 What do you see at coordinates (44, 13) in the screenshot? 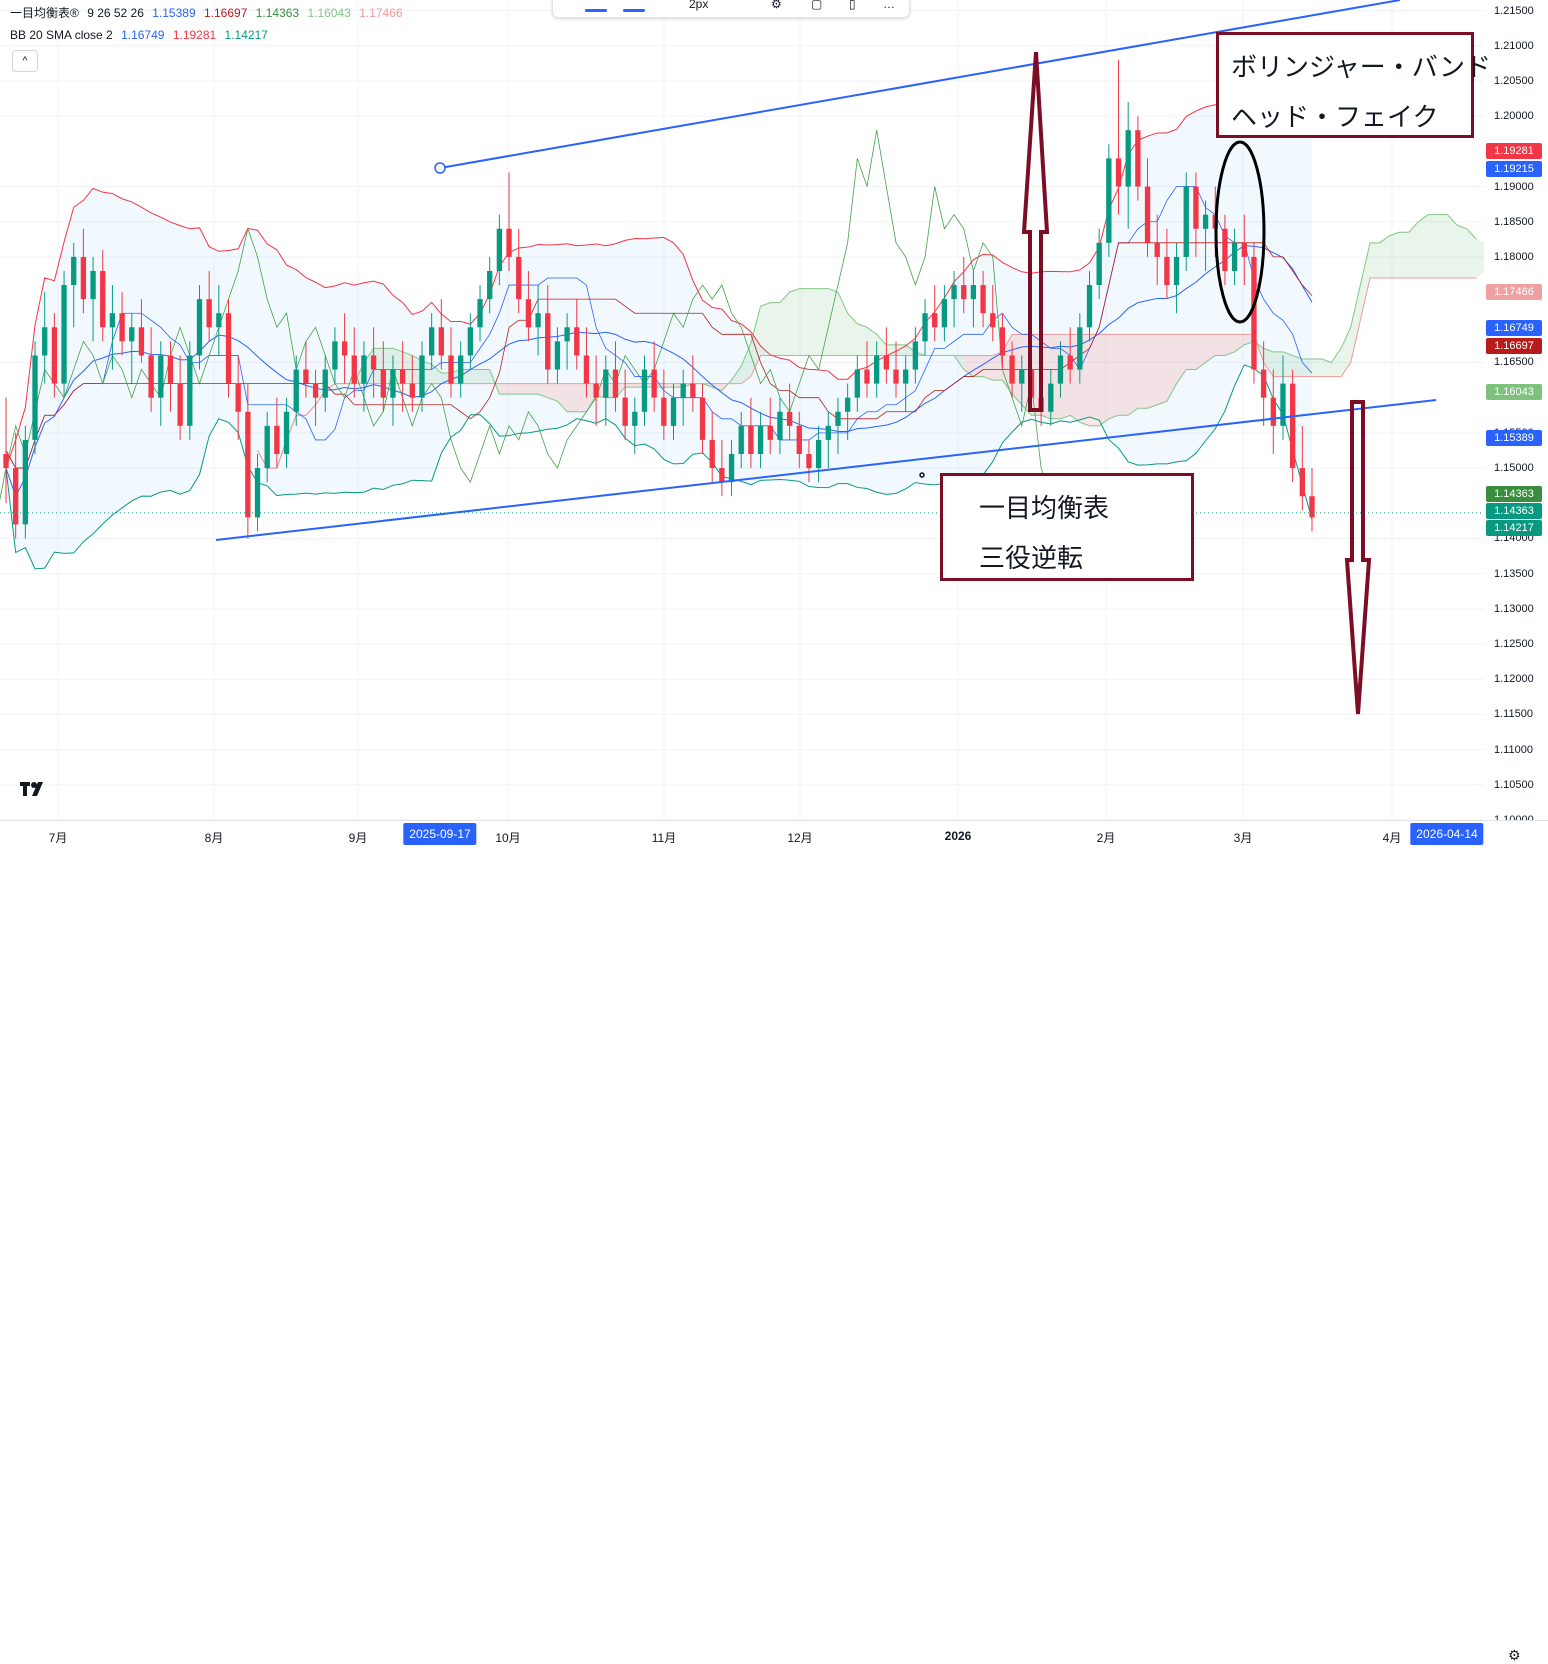
I see `ichimoku-legend-name: 一目均衡表®` at bounding box center [44, 13].